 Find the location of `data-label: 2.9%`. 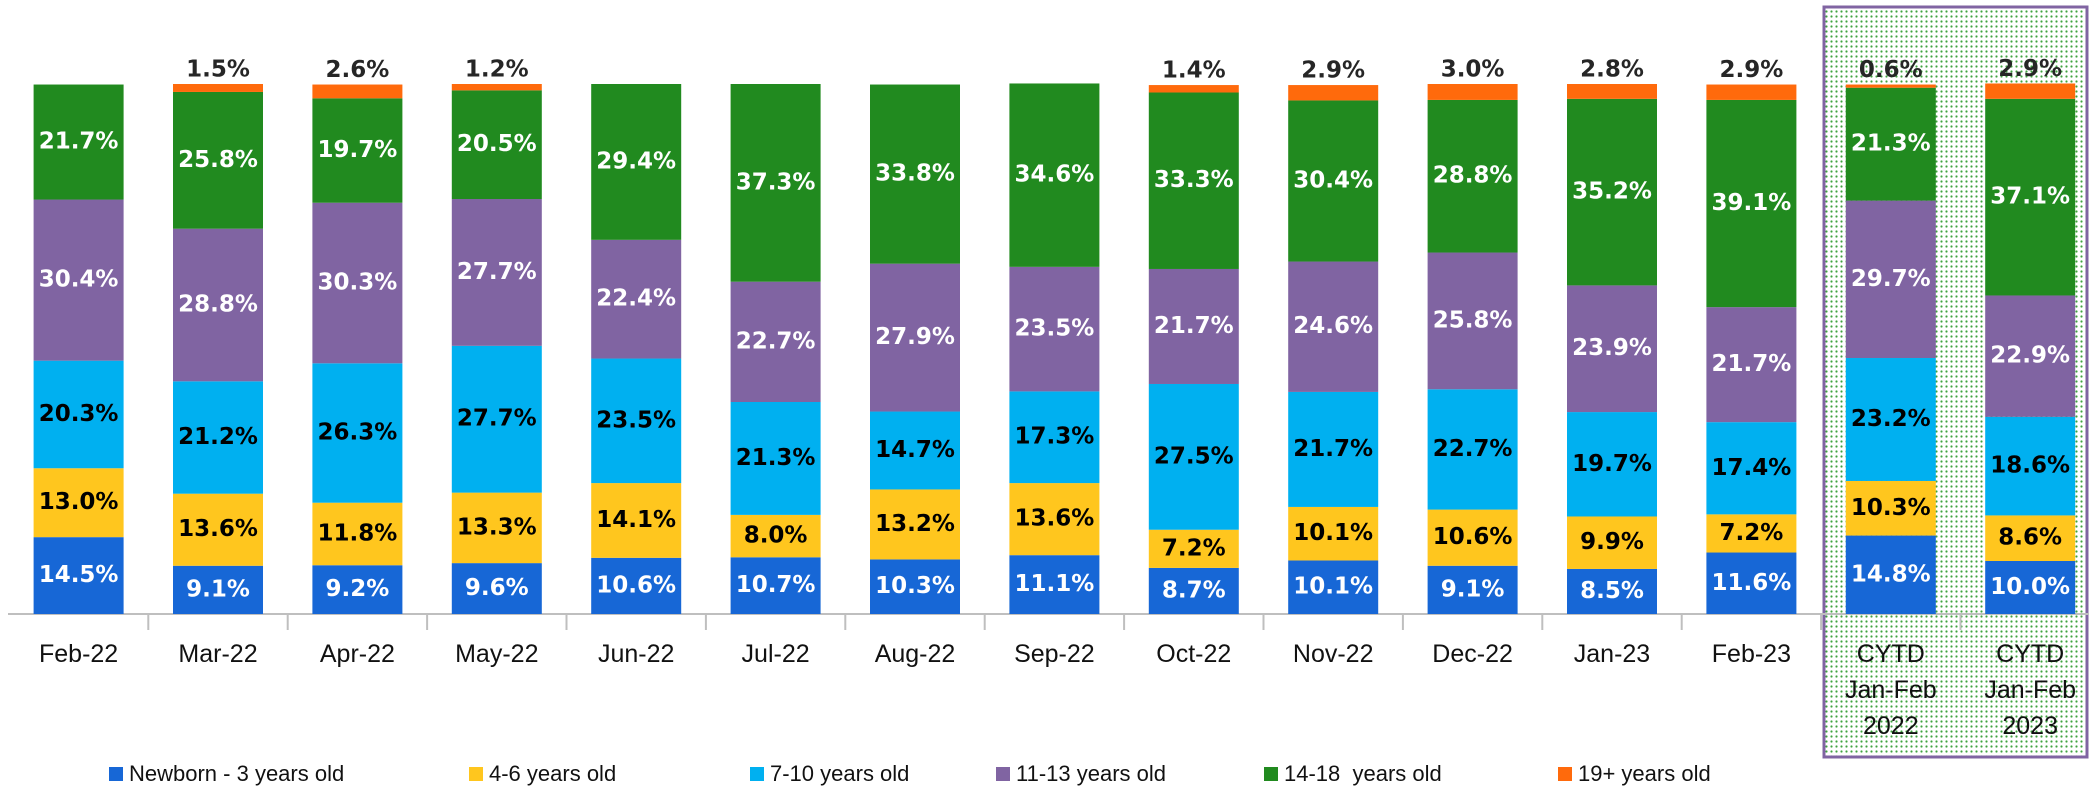

data-label: 2.9% is located at coordinates (2030, 69).